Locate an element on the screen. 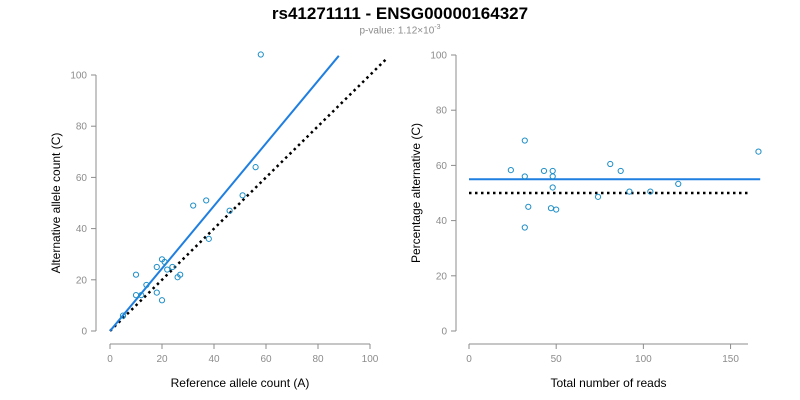 The width and height of the screenshot is (800, 400). plot2-x-tick-label: 100 is located at coordinates (643, 359).